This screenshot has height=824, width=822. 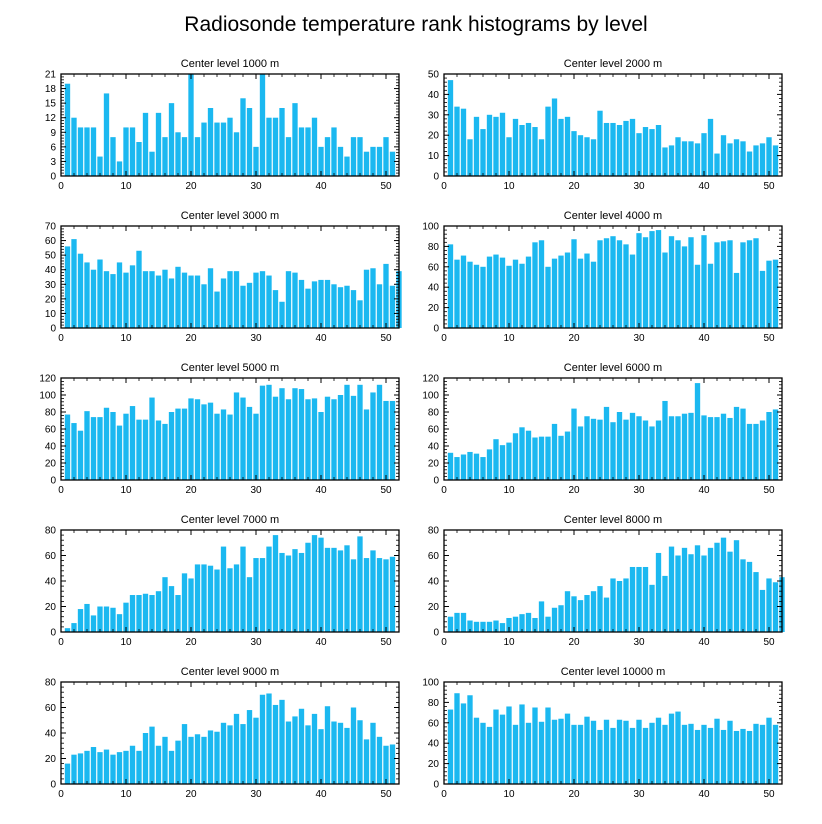 I want to click on x-tick-label: 0, so click(x=444, y=794).